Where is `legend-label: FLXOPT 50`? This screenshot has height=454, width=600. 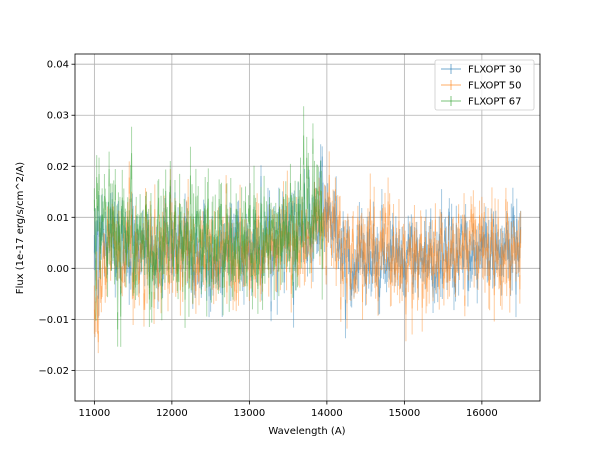
legend-label: FLXOPT 50 is located at coordinates (494, 86).